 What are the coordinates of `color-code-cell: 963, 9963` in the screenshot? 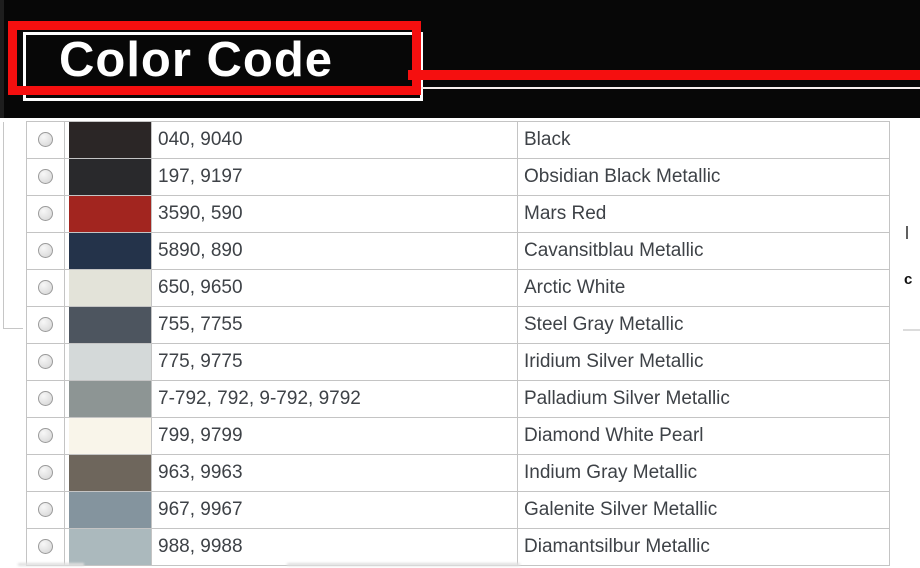 It's located at (334, 473).